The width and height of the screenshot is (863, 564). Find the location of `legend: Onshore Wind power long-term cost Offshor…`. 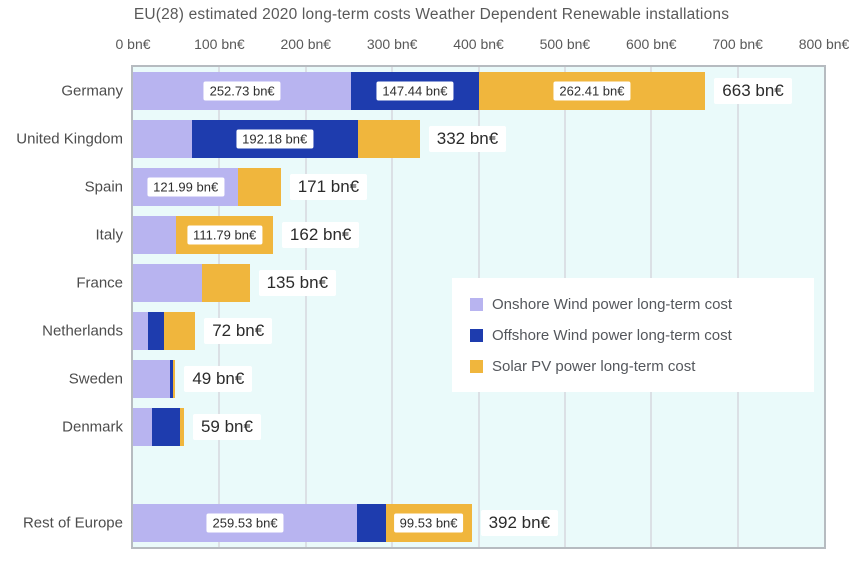

legend: Onshore Wind power long-term cost Offshor… is located at coordinates (633, 335).